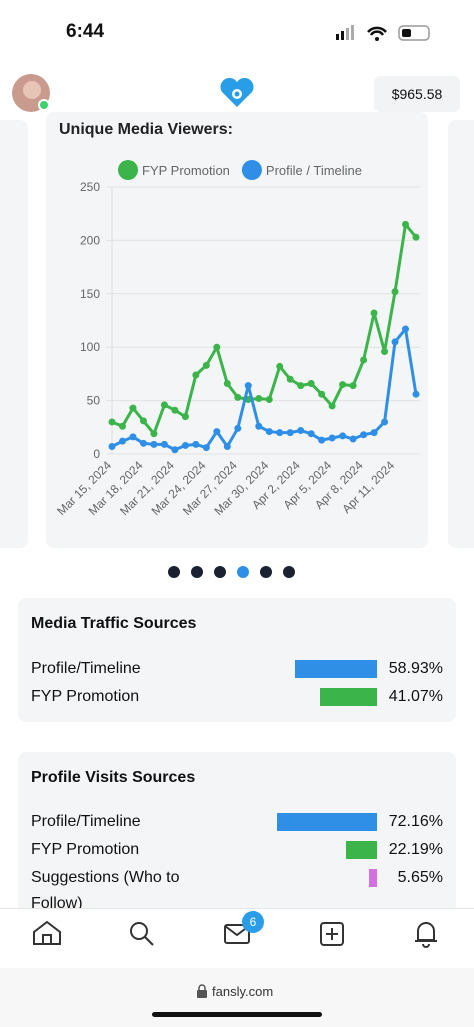 The image size is (474, 1027). Describe the element at coordinates (90, 240) in the screenshot. I see `y-tick-label: 200` at that location.